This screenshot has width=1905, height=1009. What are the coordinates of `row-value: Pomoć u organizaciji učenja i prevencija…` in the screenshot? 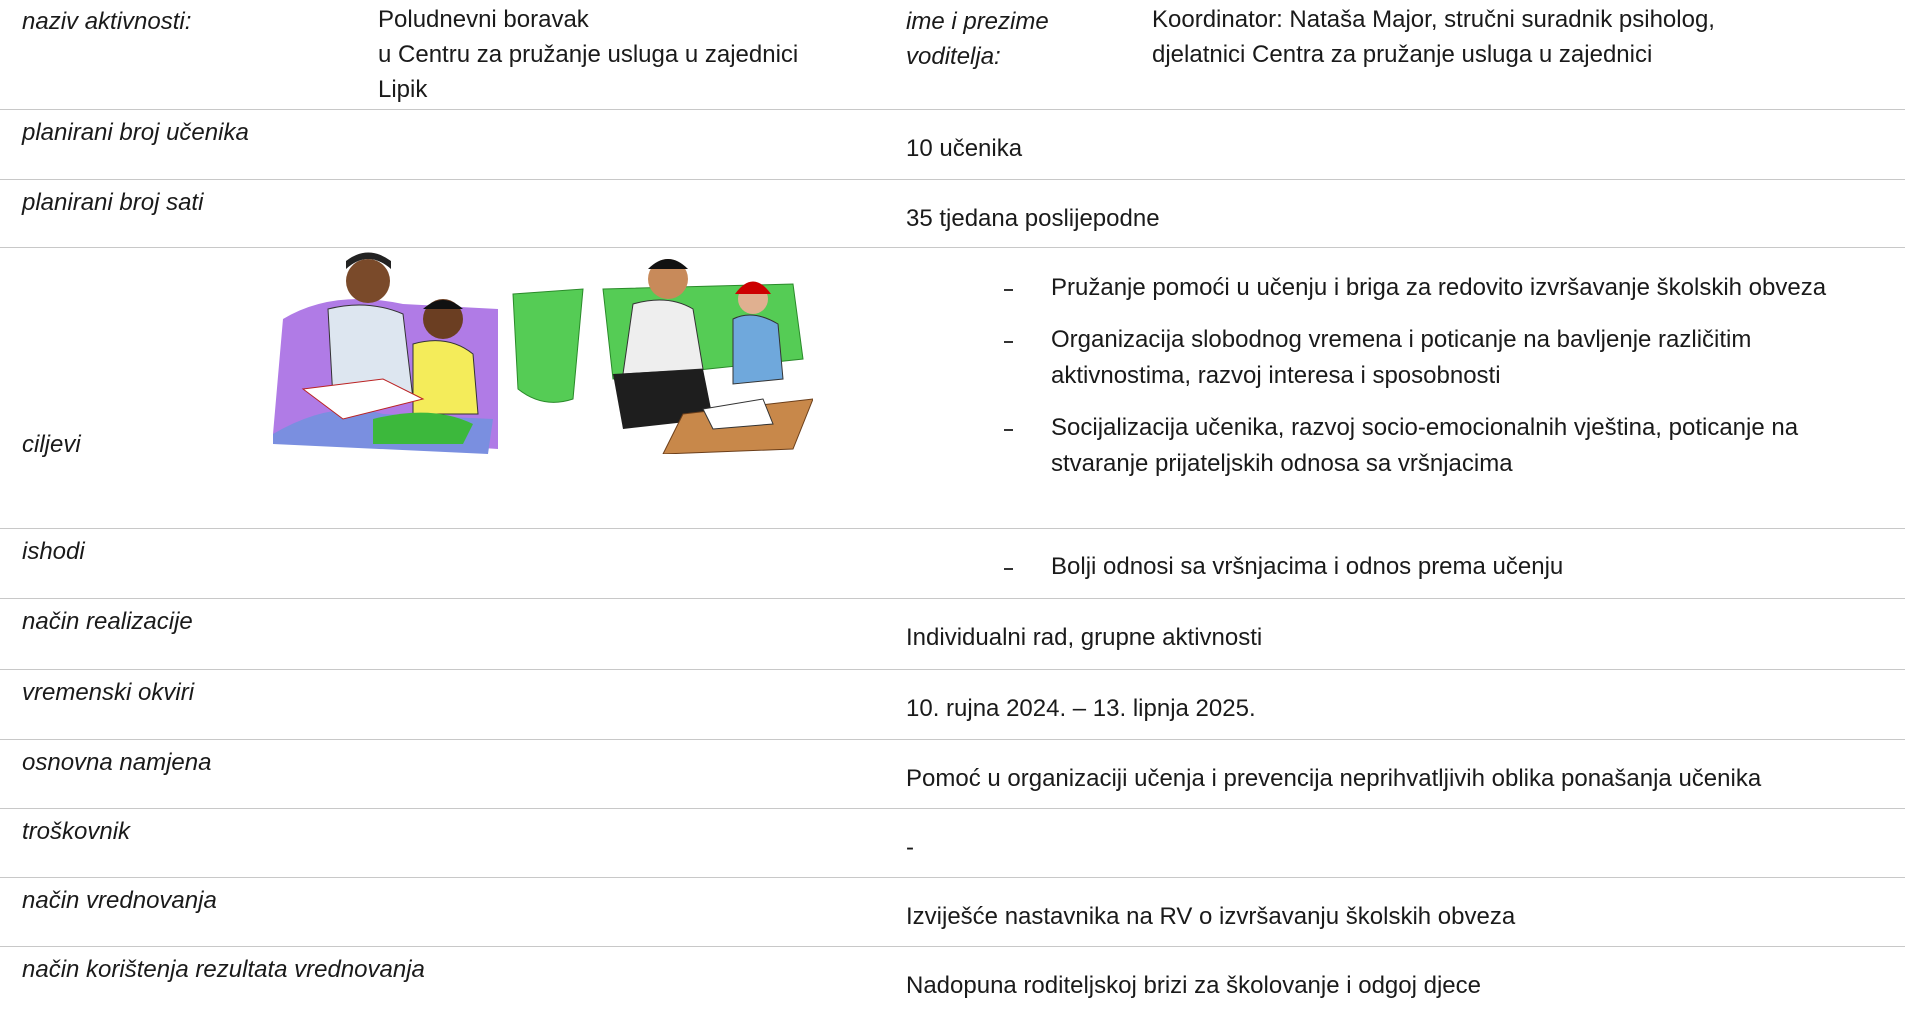 It's located at (1334, 778).